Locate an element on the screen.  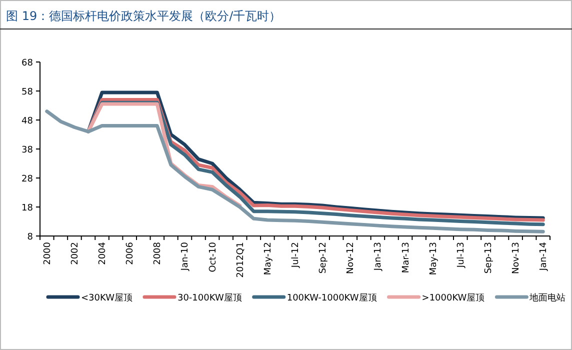
x-tick-label: Jan-10 is located at coordinates (185, 257).